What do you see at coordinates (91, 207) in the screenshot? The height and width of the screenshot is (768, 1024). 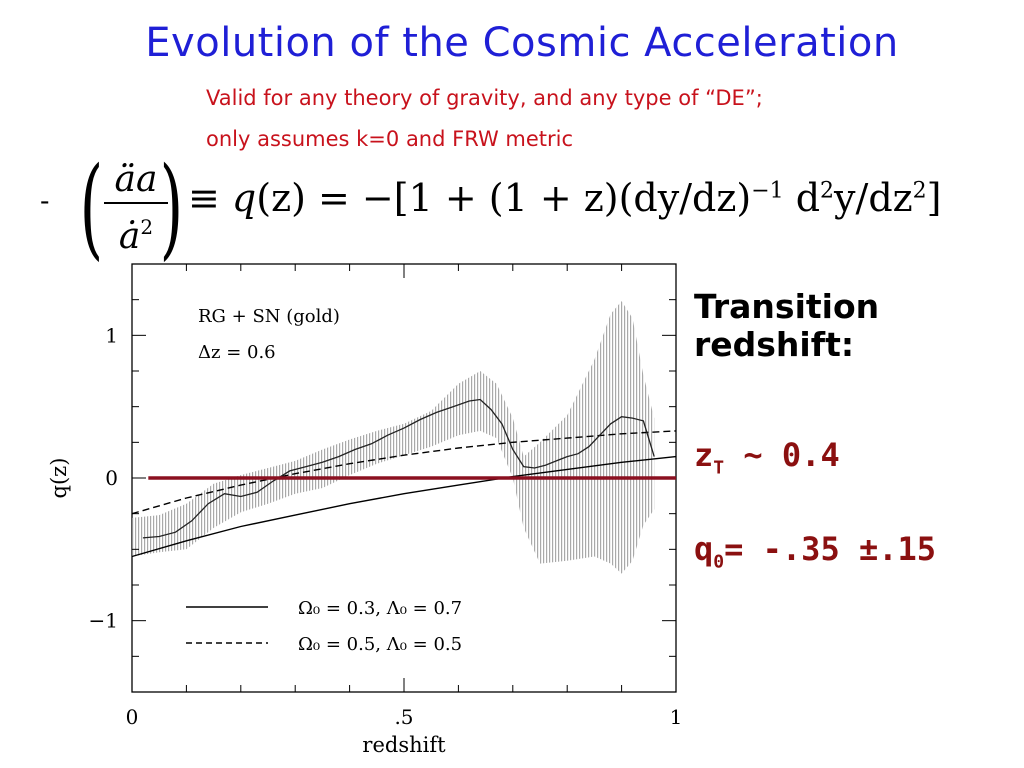 I see `equation-left-paren: (` at bounding box center [91, 207].